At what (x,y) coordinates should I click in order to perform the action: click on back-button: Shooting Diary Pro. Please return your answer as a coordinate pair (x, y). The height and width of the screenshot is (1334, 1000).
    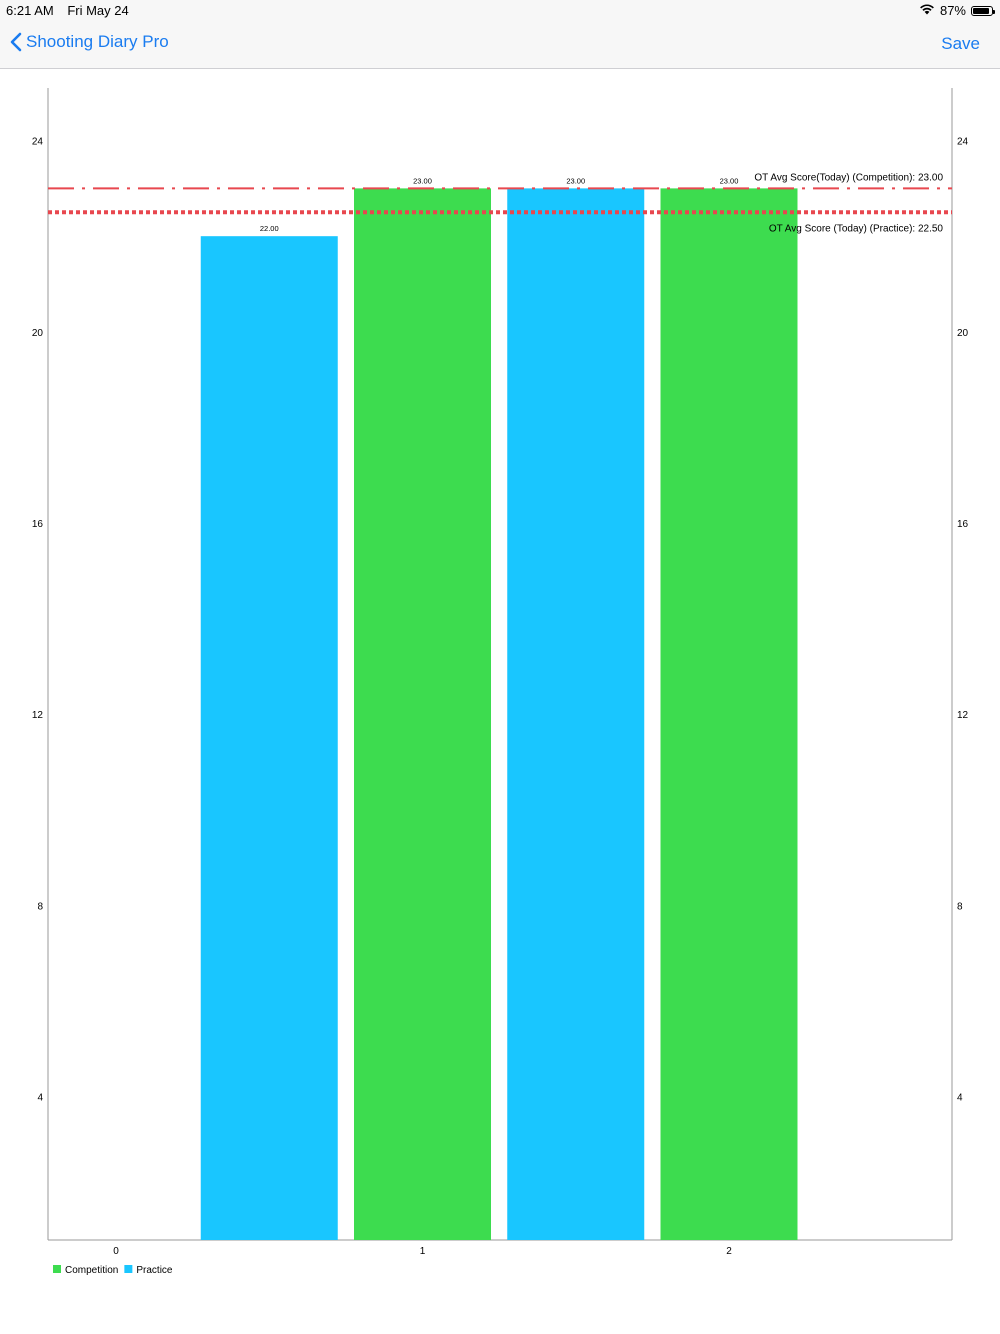
    Looking at the image, I should click on (89, 42).